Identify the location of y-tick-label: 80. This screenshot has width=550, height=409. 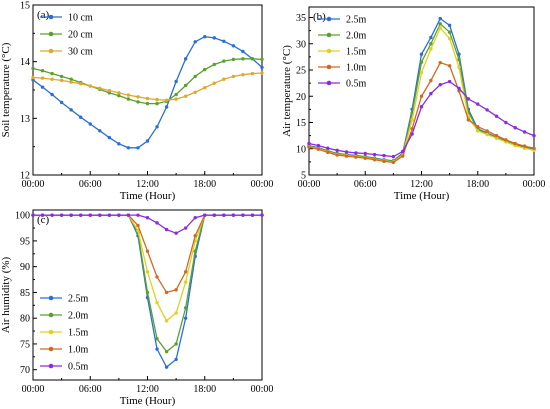
(25, 319).